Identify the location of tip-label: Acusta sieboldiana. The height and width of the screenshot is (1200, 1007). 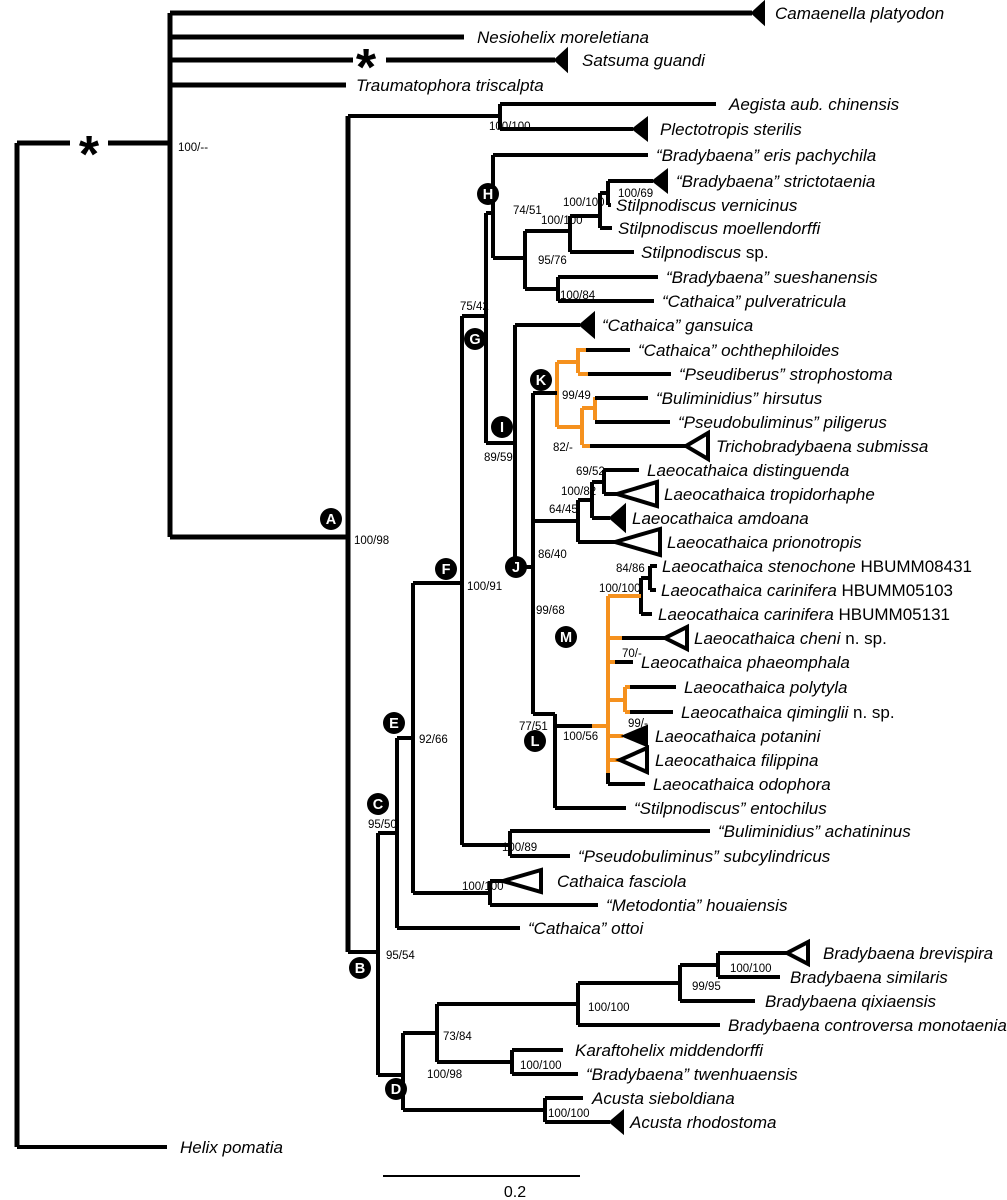
(663, 1098).